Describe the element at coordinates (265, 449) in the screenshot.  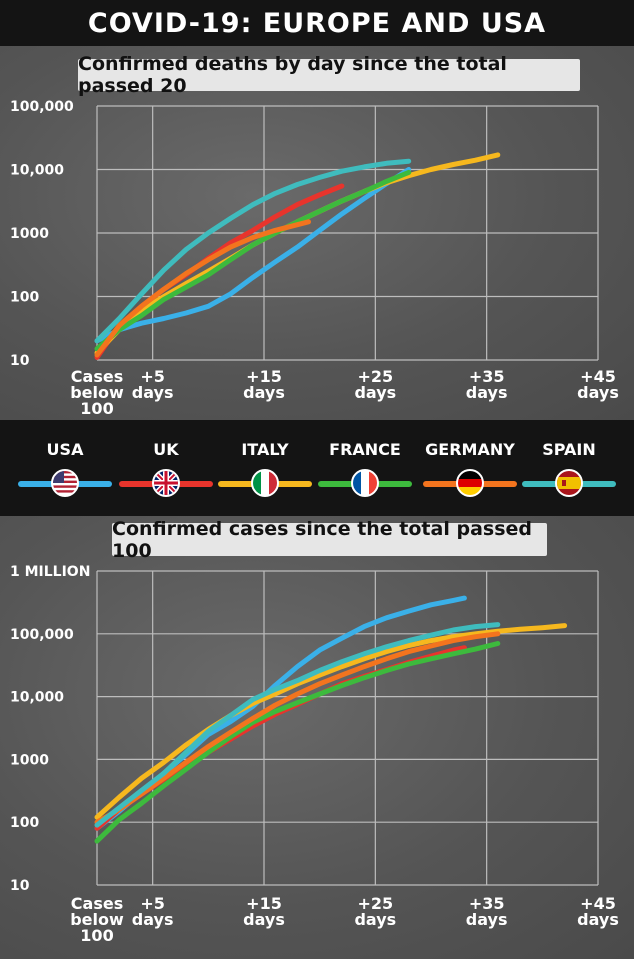
I see `legend-label: ITALY` at that location.